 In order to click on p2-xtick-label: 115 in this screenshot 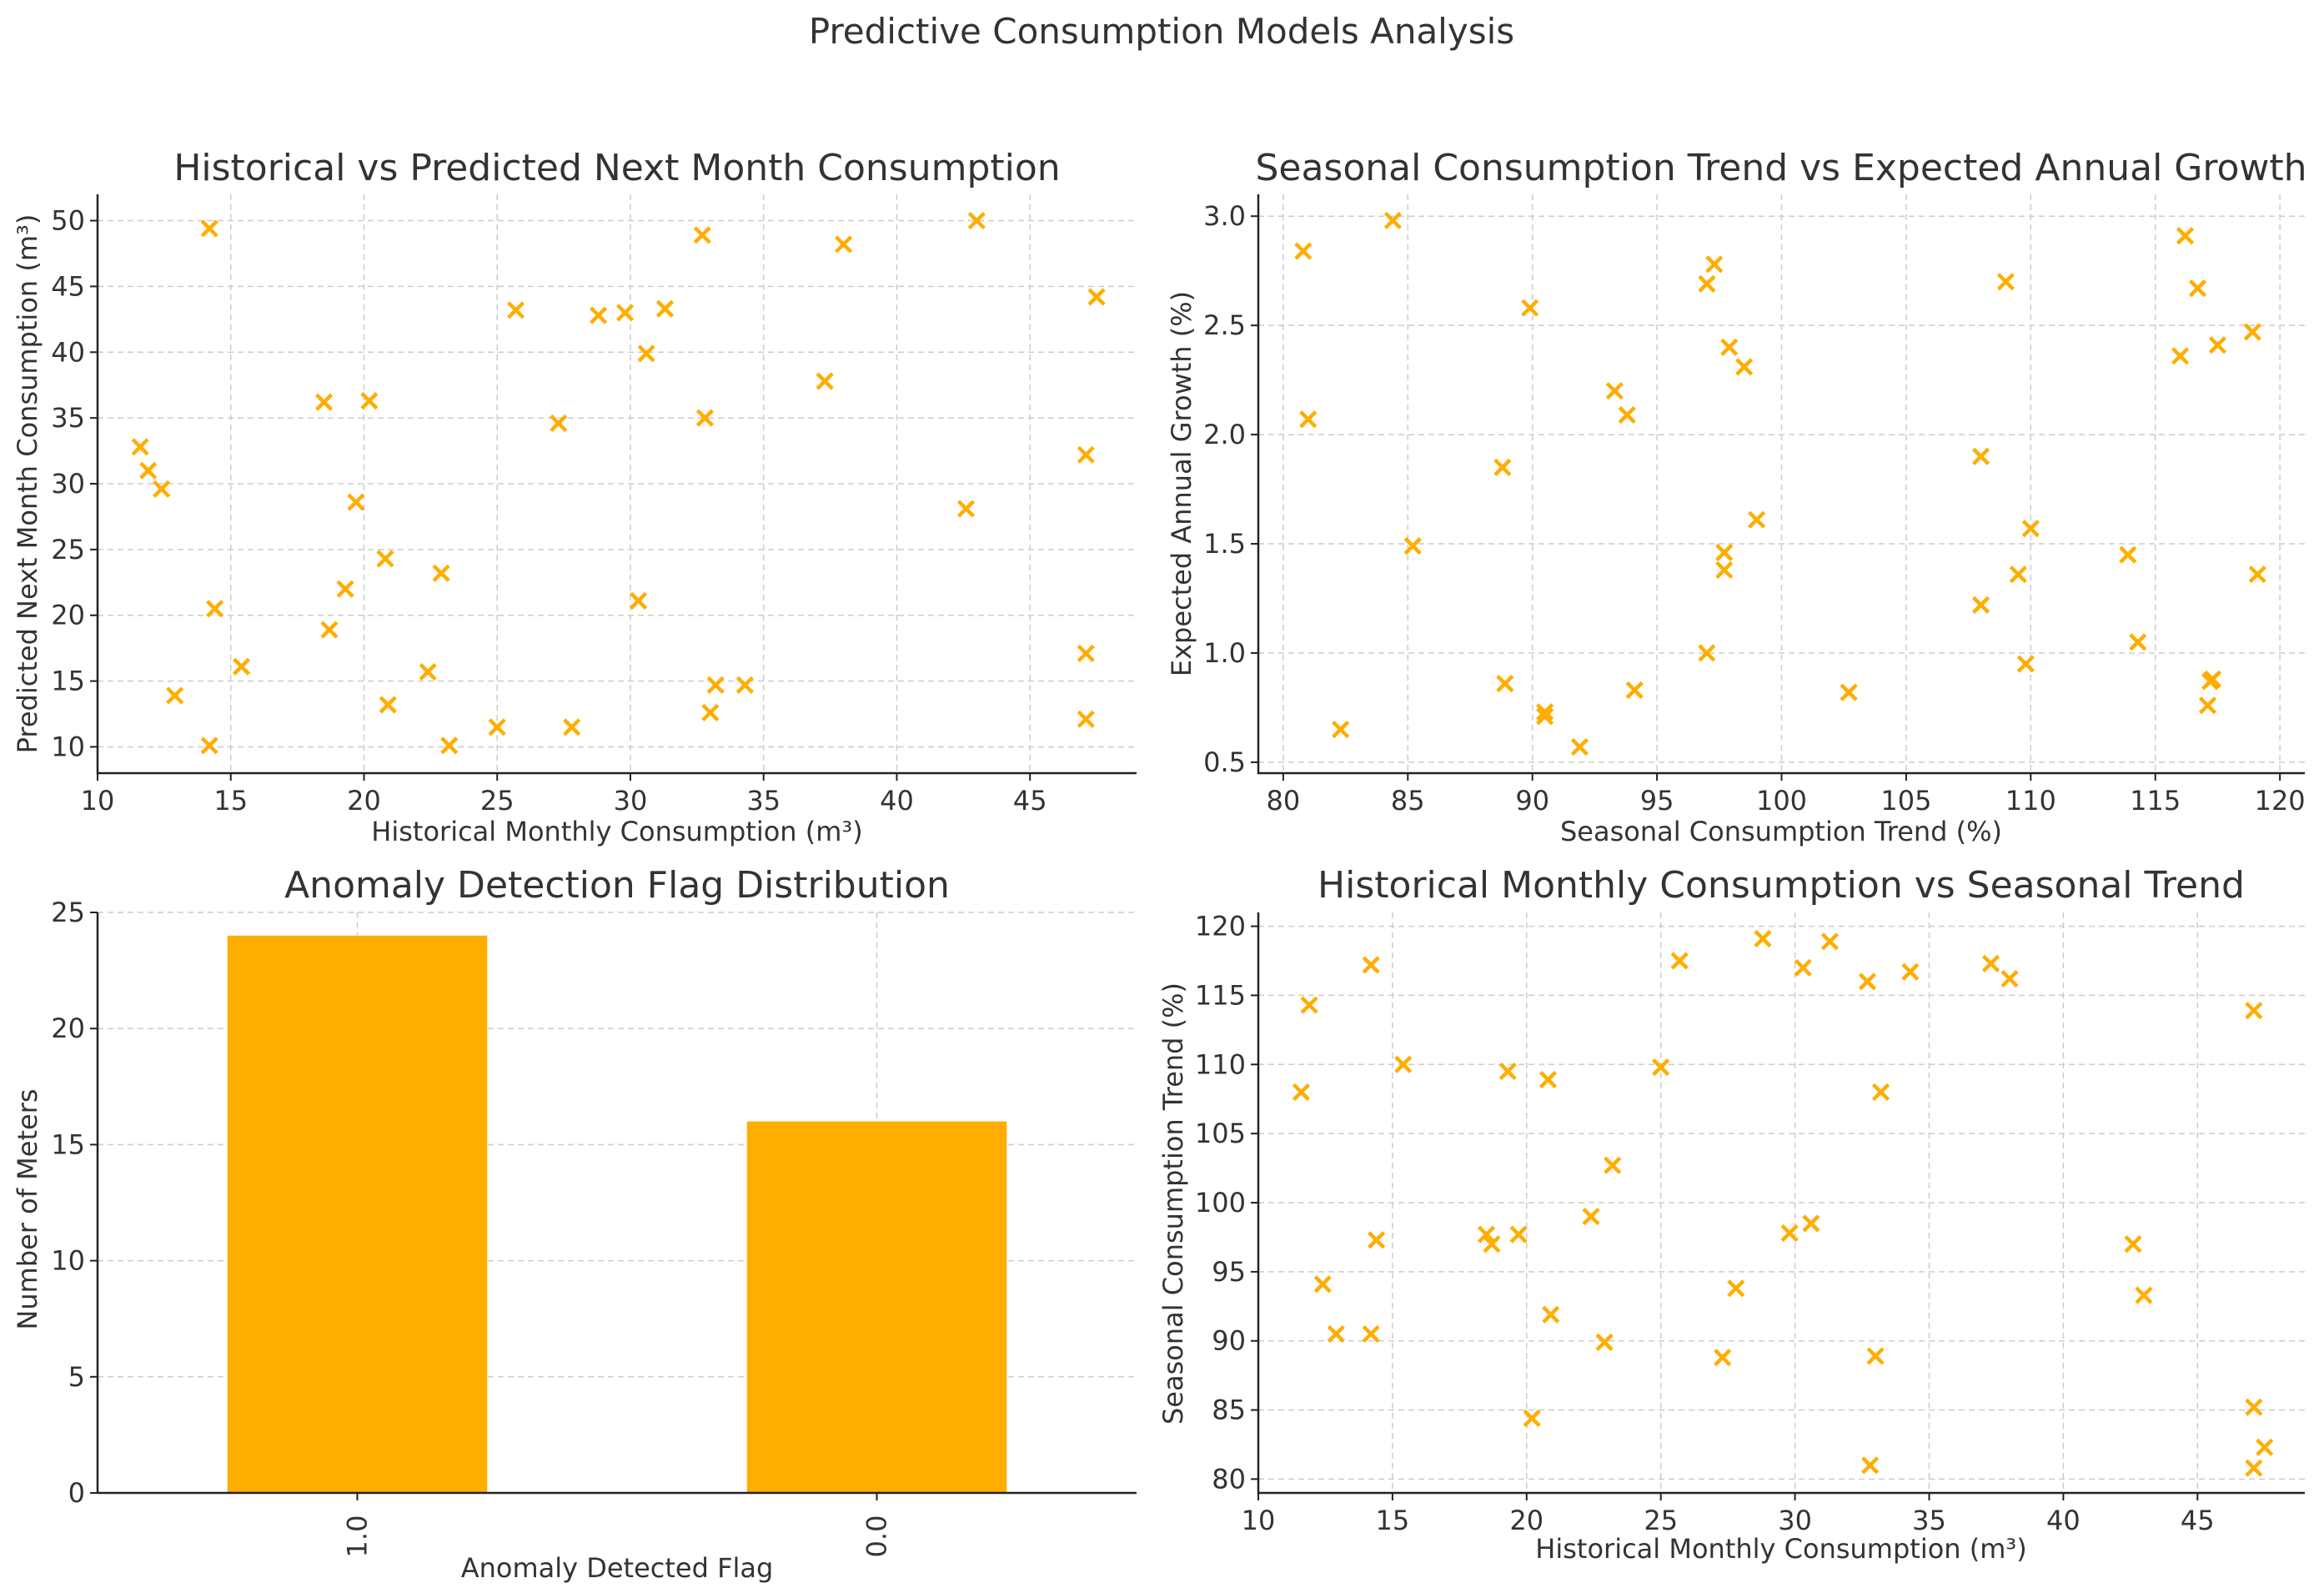, I will do `click(2155, 801)`.